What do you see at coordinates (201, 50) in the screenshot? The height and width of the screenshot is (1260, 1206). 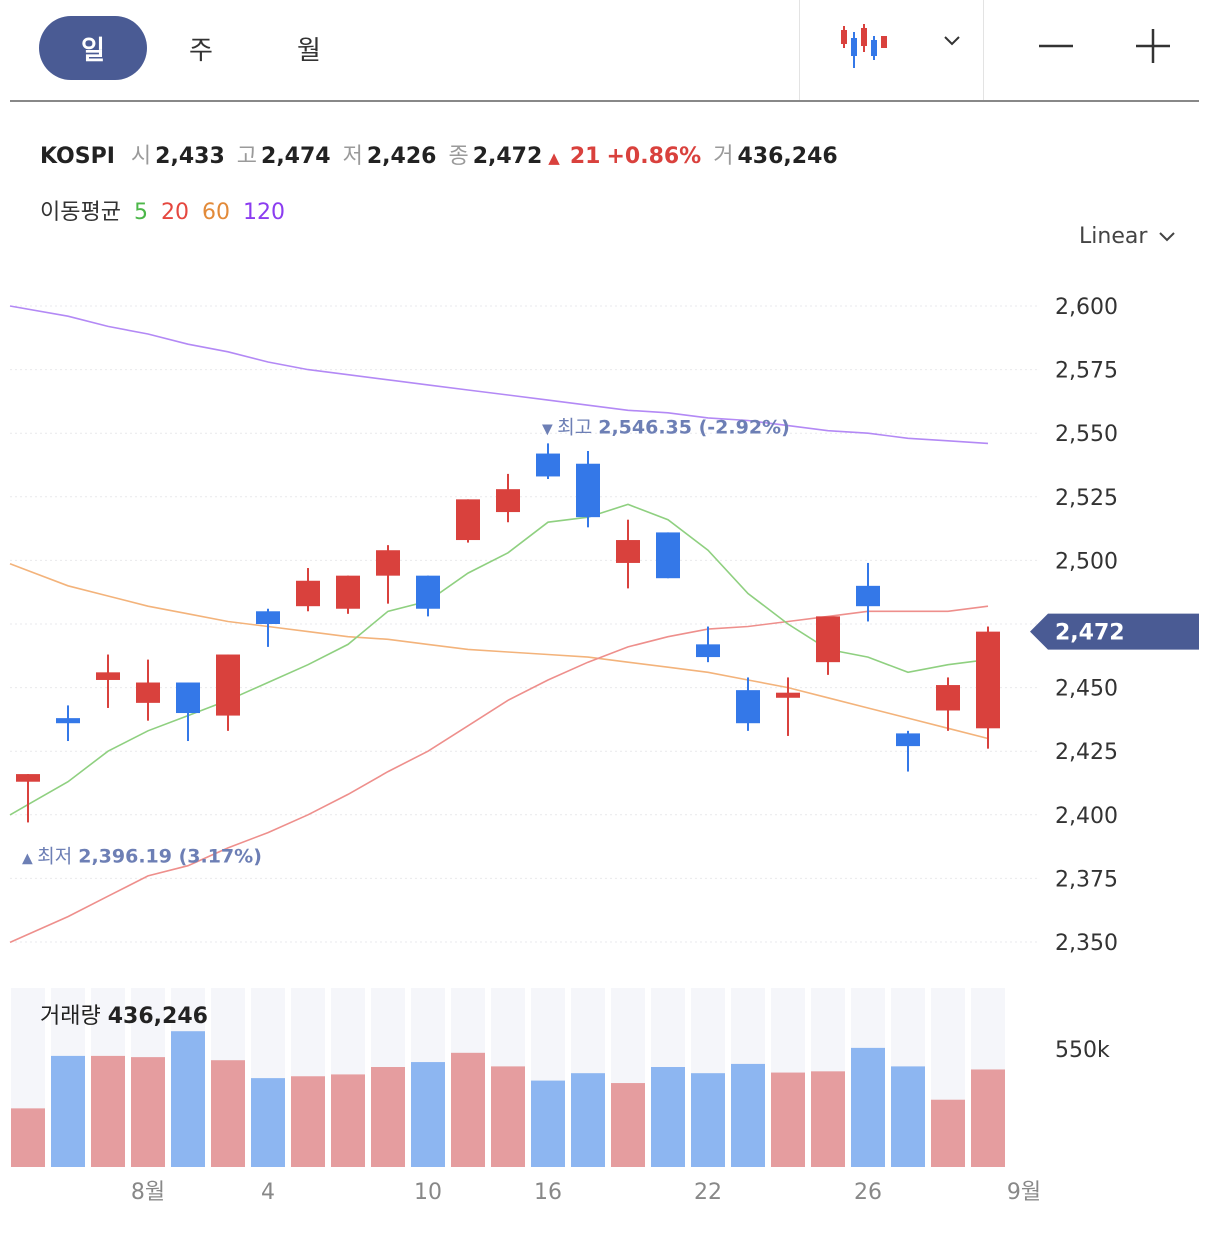 I see `tab-weekly: 주` at bounding box center [201, 50].